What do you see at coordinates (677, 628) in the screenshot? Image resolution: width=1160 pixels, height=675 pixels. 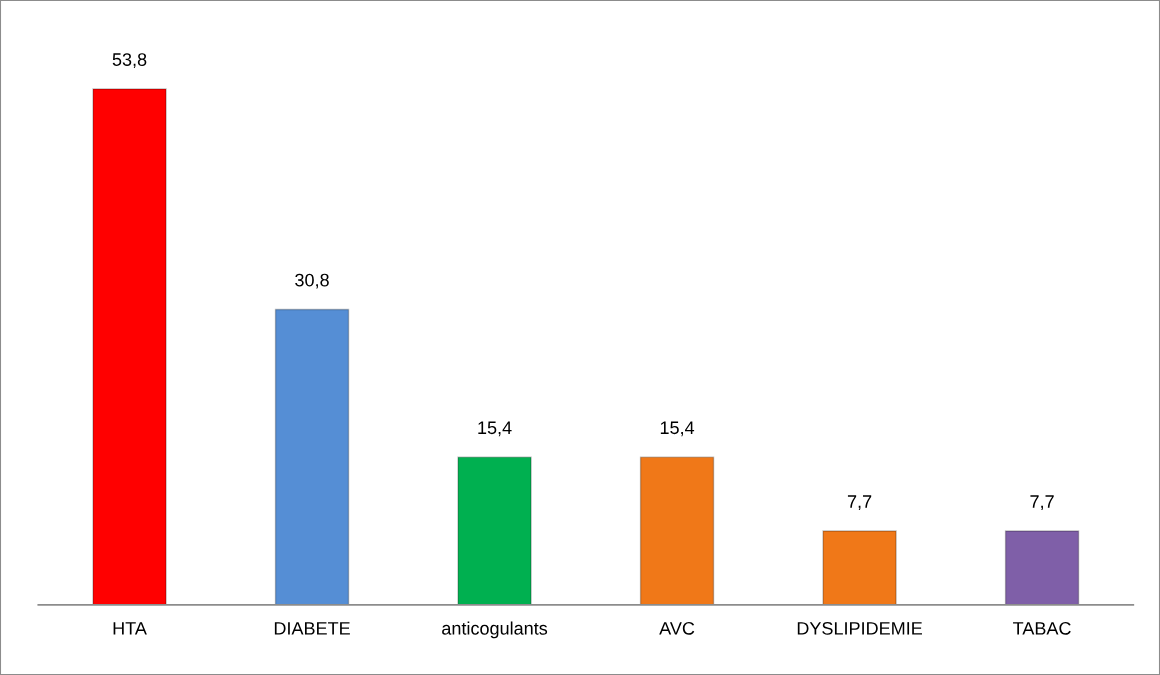 I see `x-tick-label: AVC` at bounding box center [677, 628].